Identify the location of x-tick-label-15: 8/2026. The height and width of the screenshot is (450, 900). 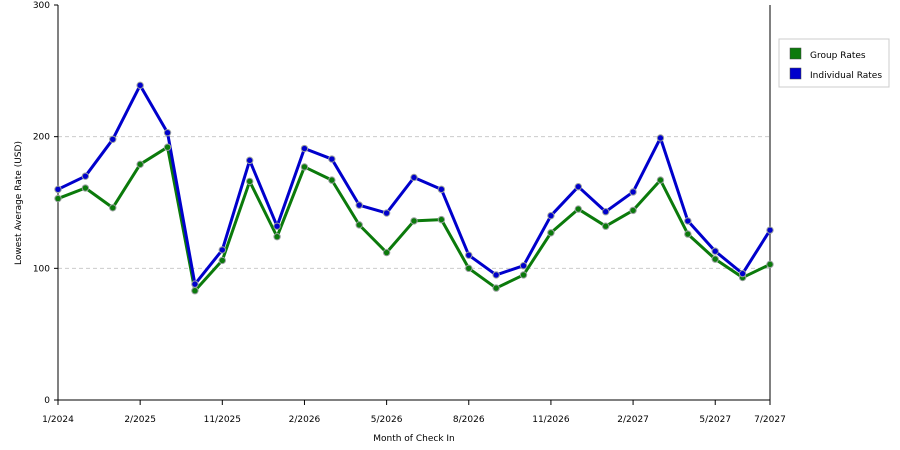
(469, 420).